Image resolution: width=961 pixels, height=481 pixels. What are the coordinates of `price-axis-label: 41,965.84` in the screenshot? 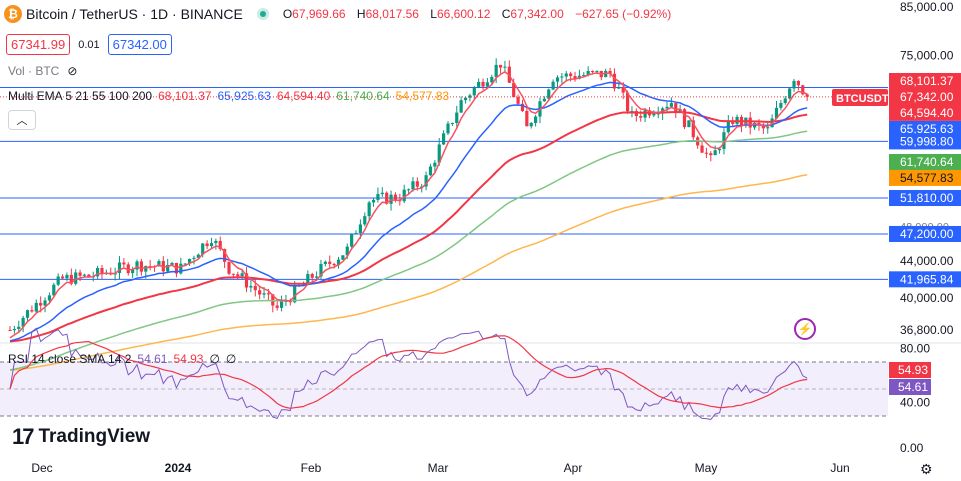 It's located at (927, 279).